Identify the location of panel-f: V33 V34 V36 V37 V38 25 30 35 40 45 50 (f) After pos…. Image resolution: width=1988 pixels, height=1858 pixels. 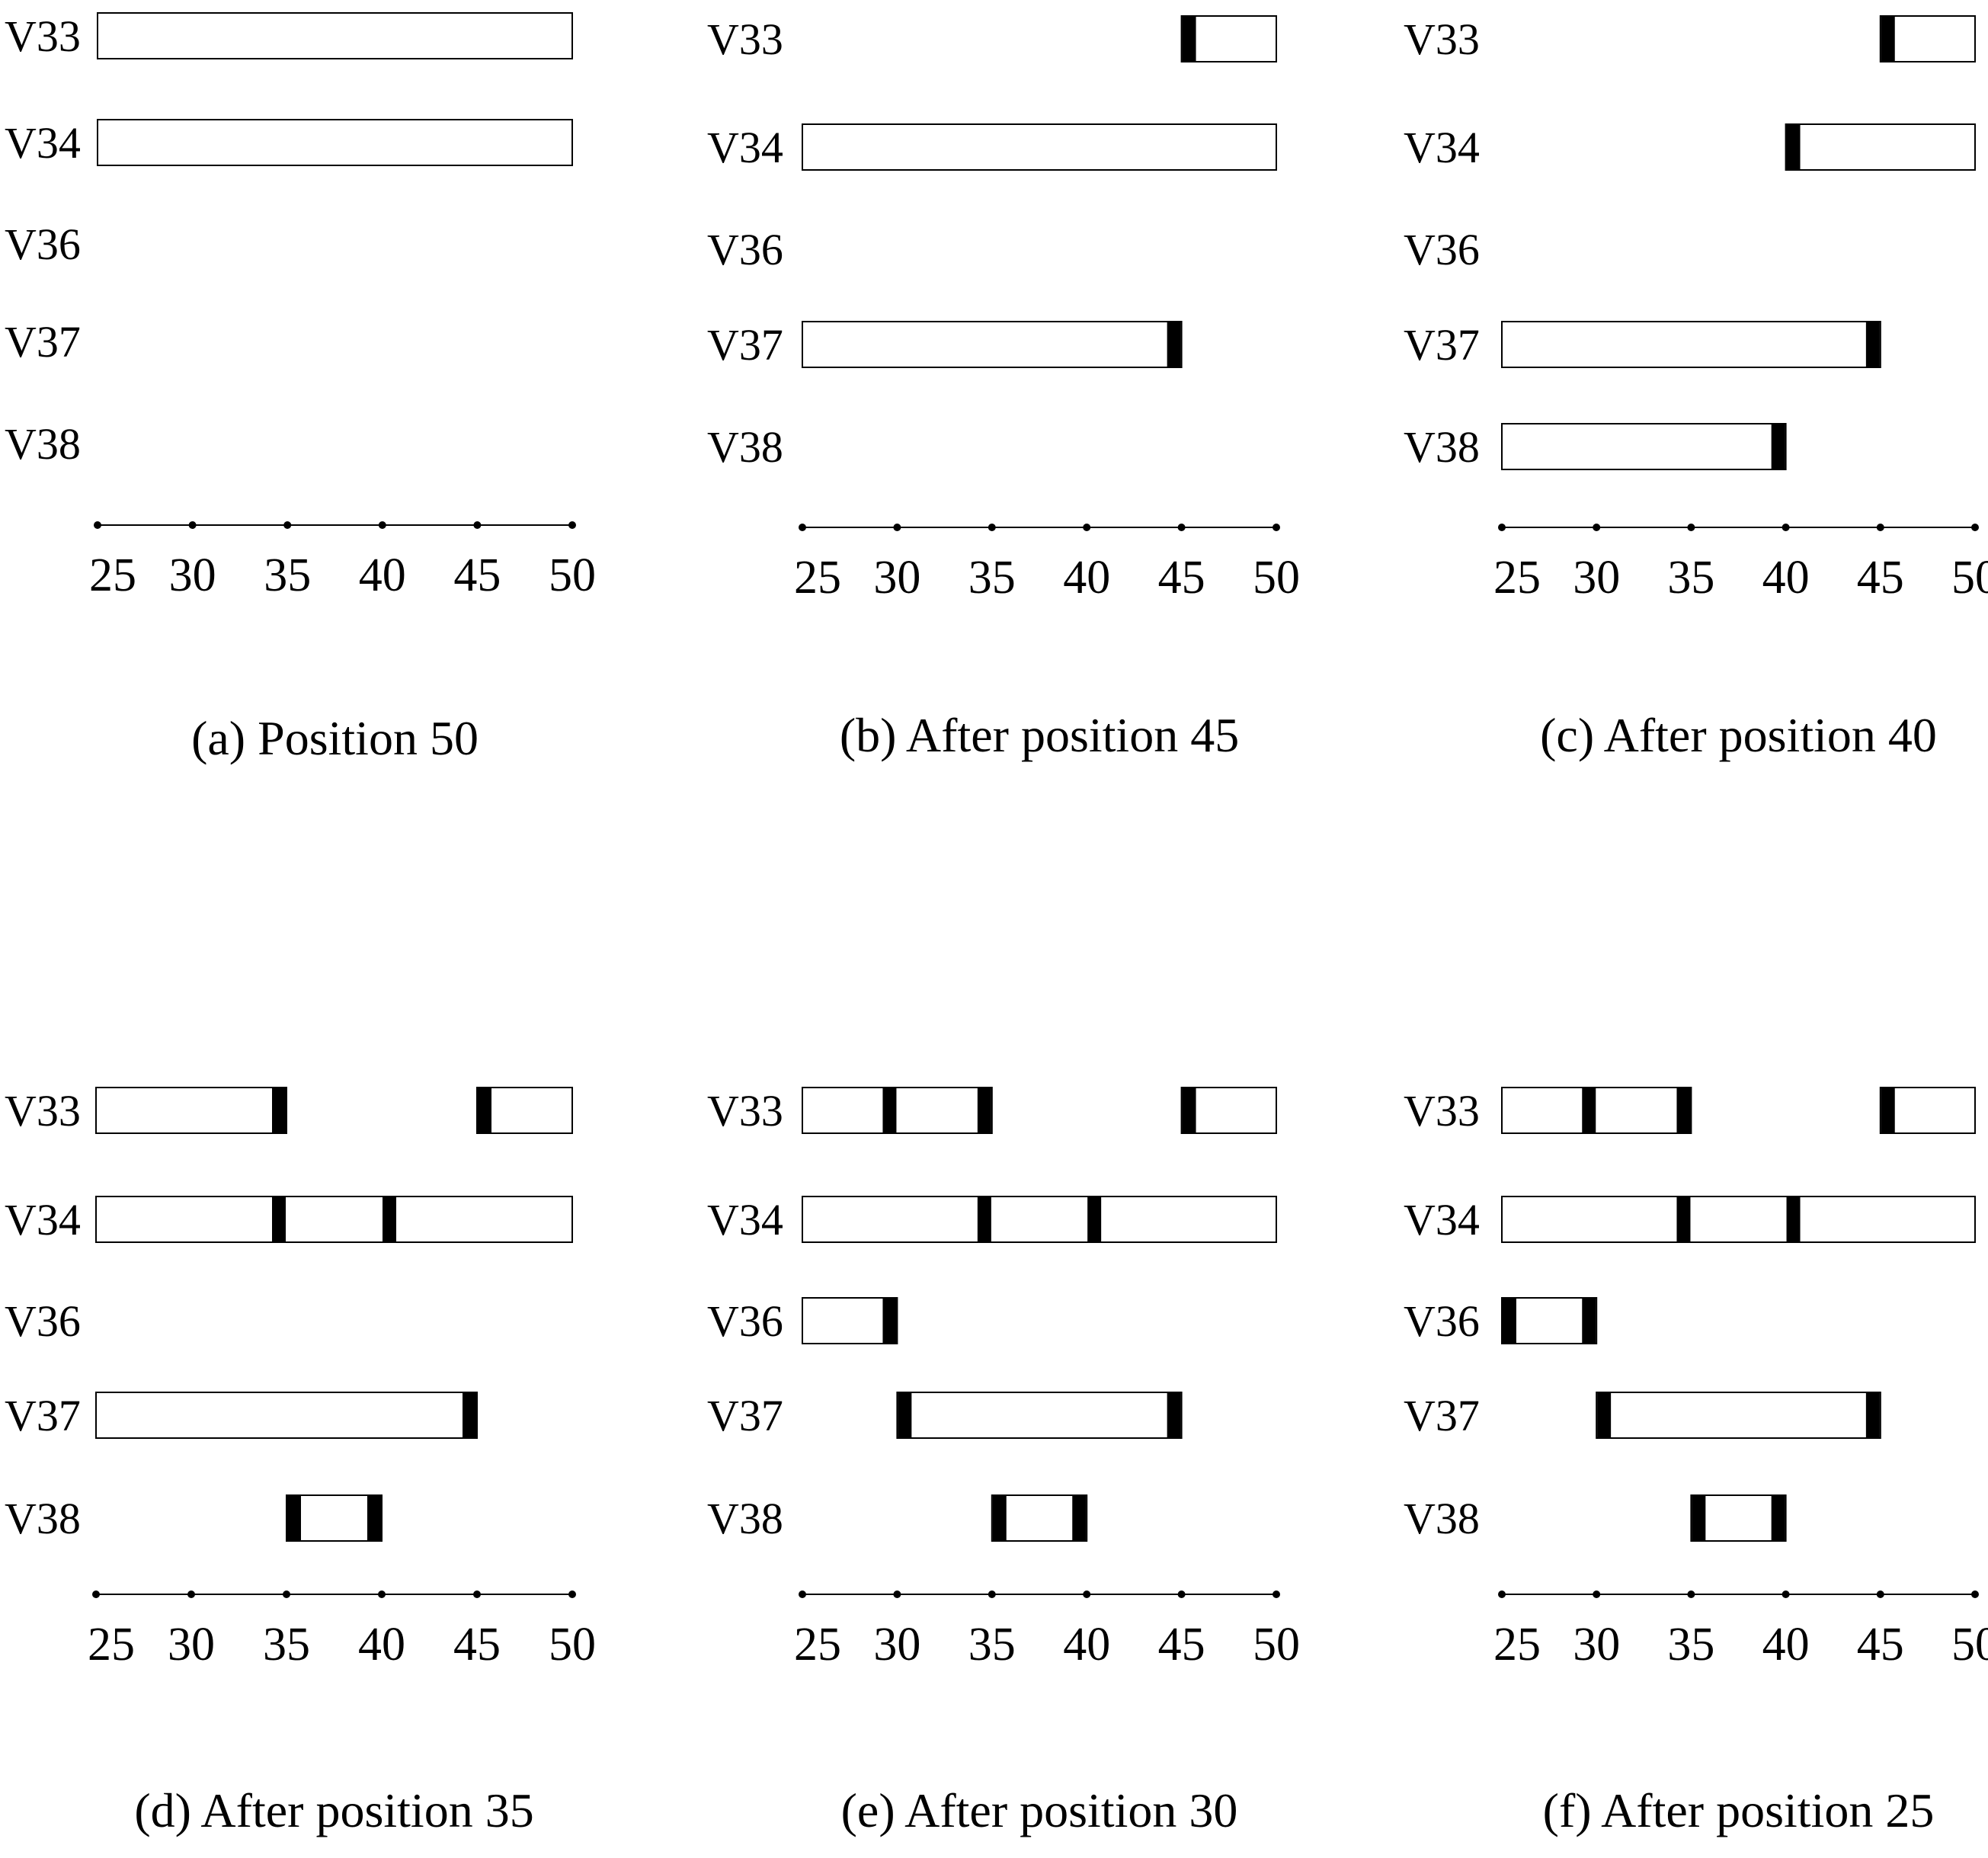
(1696, 1461).